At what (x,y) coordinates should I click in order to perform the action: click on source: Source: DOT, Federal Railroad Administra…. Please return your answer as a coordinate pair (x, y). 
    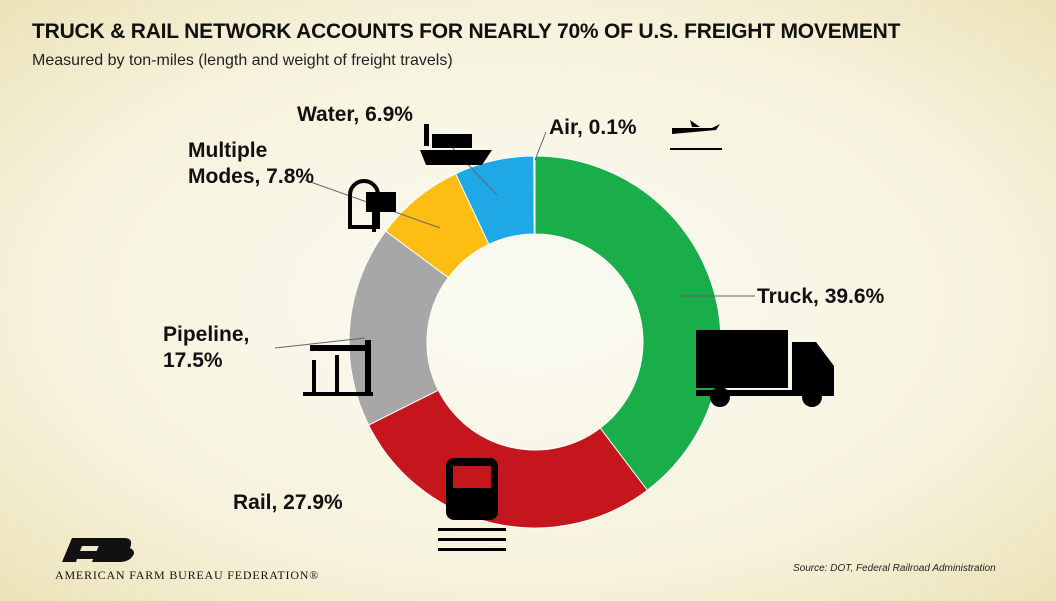
    Looking at the image, I should click on (894, 568).